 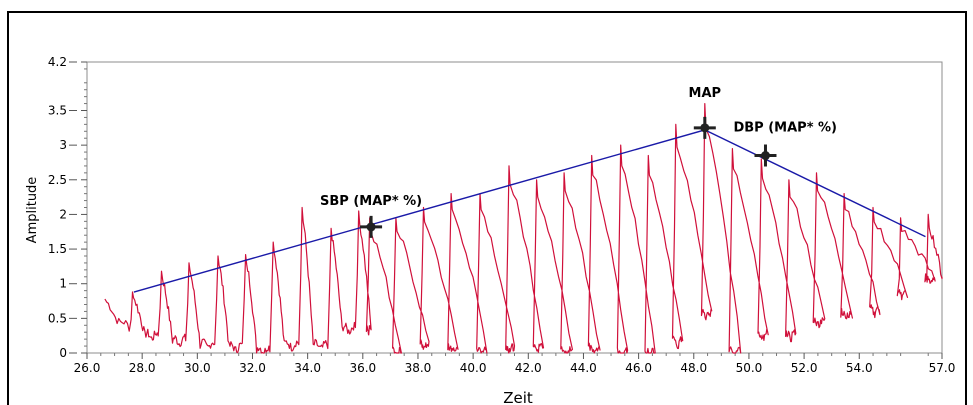 I want to click on map-marker-dot, so click(x=705, y=128).